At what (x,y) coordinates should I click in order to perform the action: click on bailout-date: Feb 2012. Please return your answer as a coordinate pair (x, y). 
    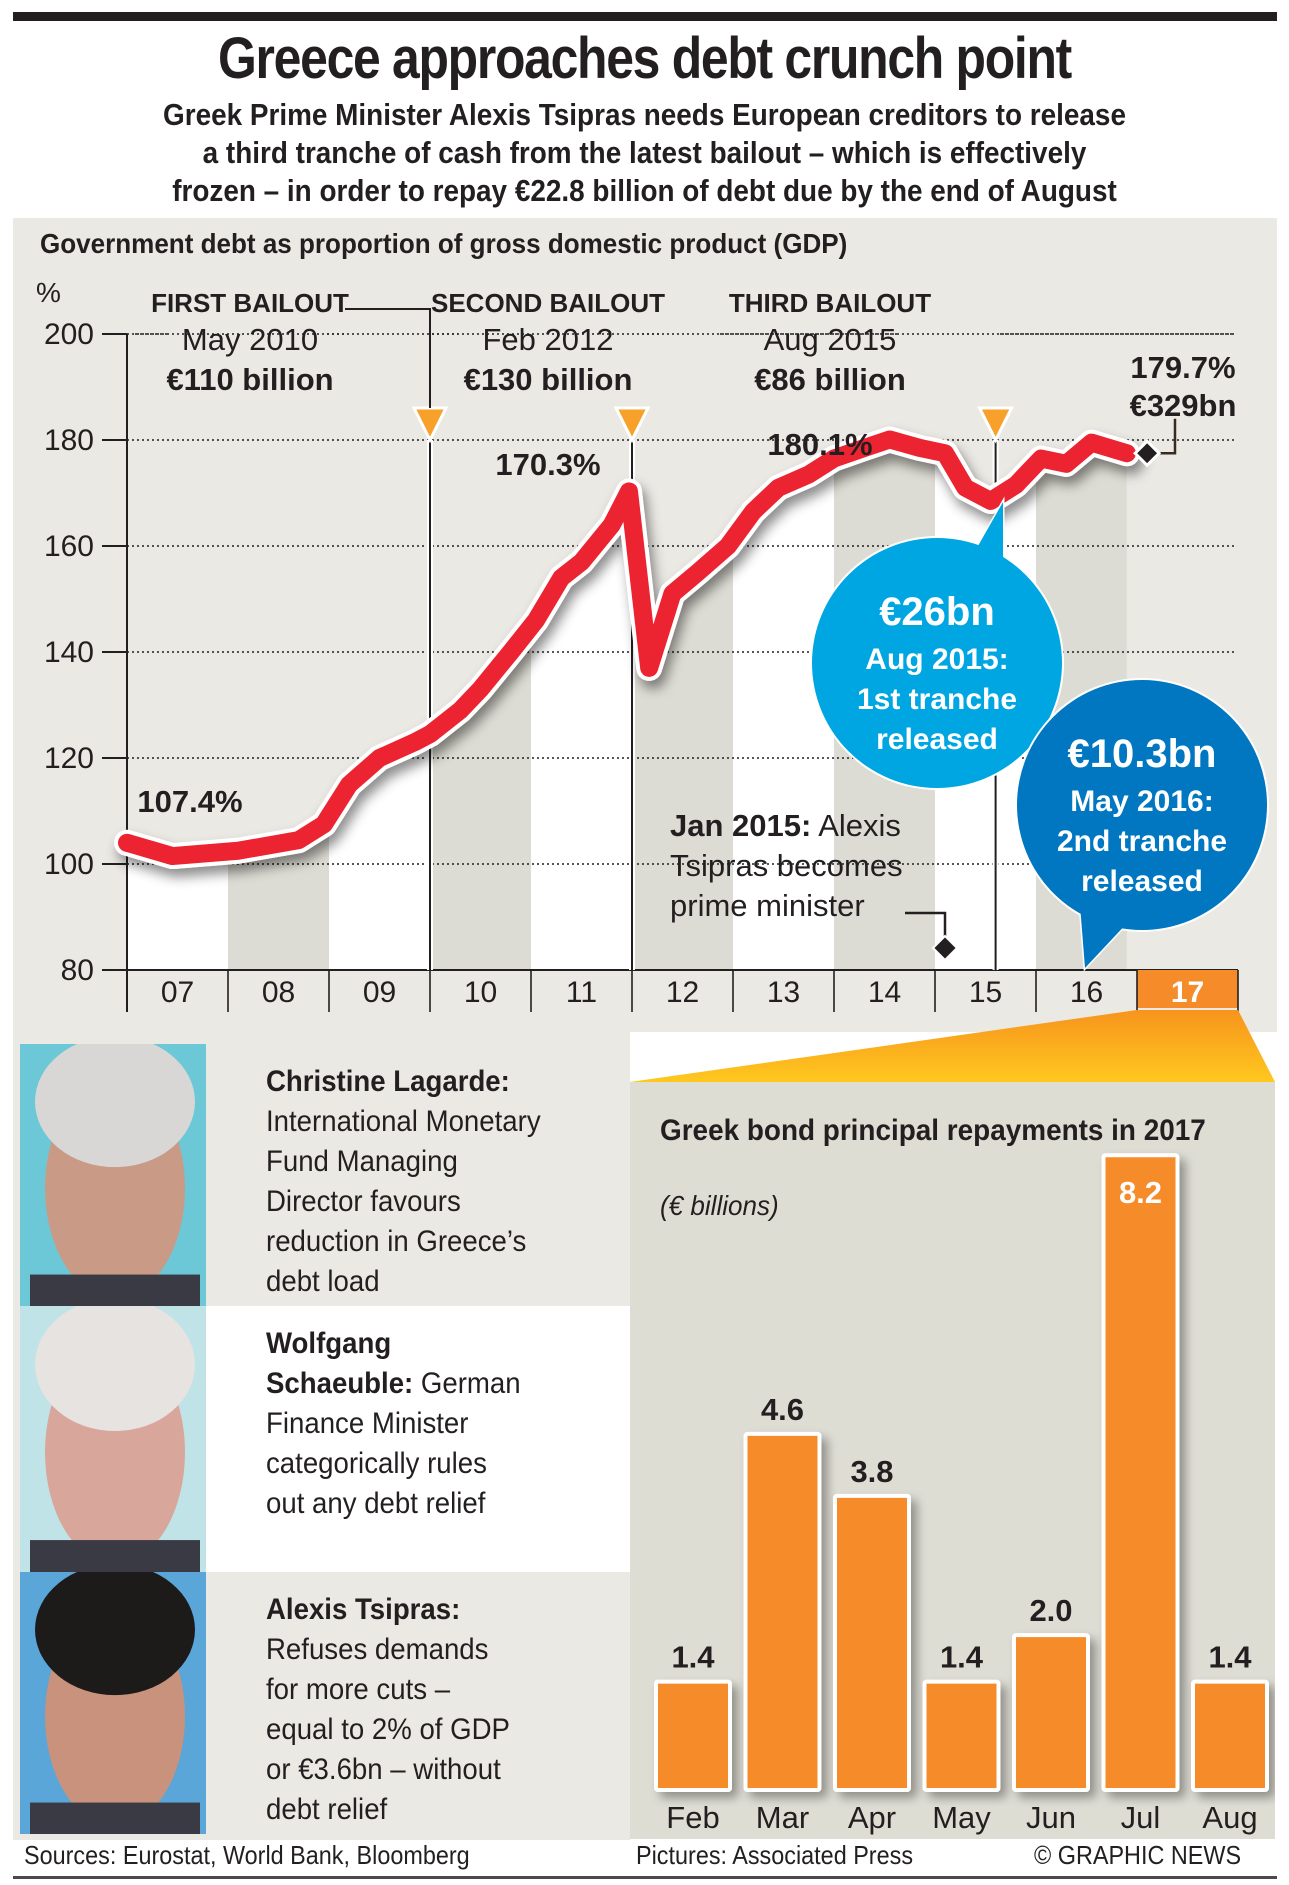
    Looking at the image, I should click on (548, 339).